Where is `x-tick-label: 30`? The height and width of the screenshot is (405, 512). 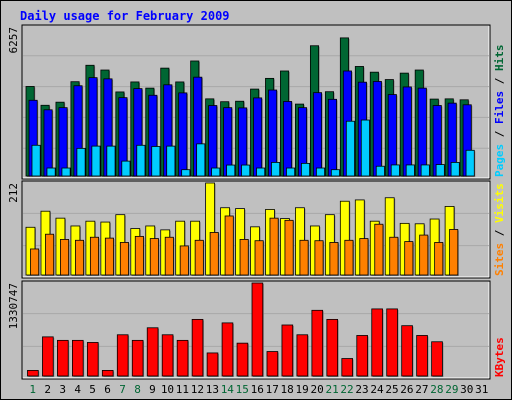
x-tick-label: 30 is located at coordinates (466, 389).